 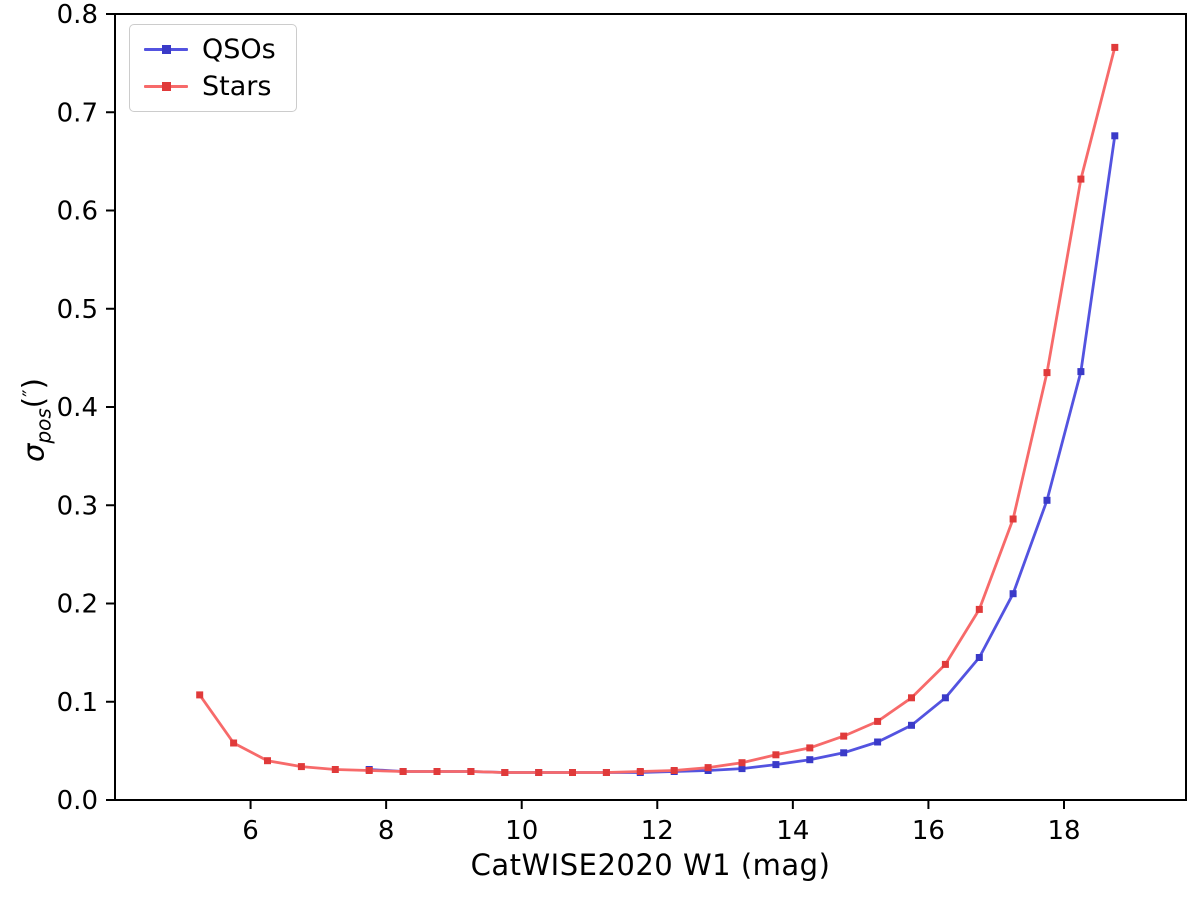 What do you see at coordinates (77, 703) in the screenshot?
I see `y-tick-label: 0.1` at bounding box center [77, 703].